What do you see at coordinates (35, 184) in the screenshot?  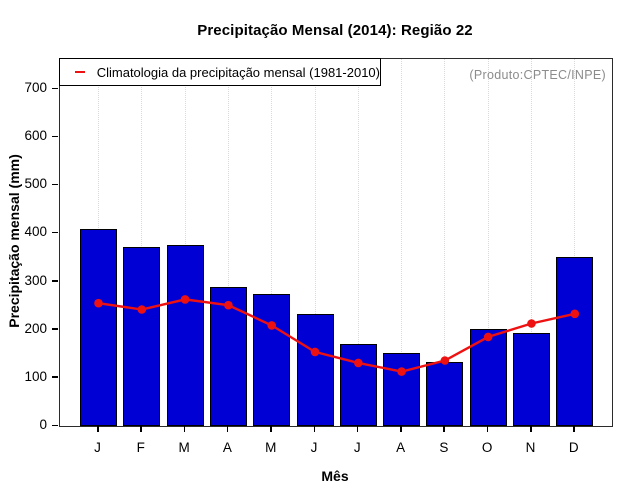 I see `y-tick-label: 500` at bounding box center [35, 184].